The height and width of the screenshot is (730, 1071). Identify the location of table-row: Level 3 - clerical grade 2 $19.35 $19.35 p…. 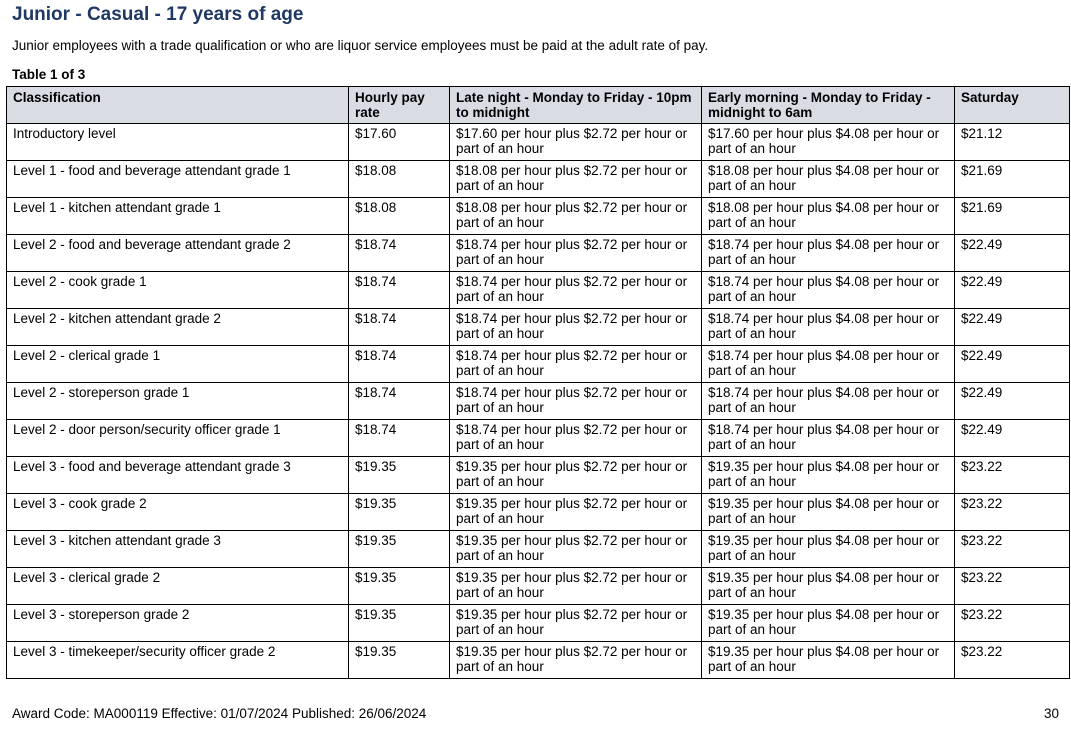
(538, 586).